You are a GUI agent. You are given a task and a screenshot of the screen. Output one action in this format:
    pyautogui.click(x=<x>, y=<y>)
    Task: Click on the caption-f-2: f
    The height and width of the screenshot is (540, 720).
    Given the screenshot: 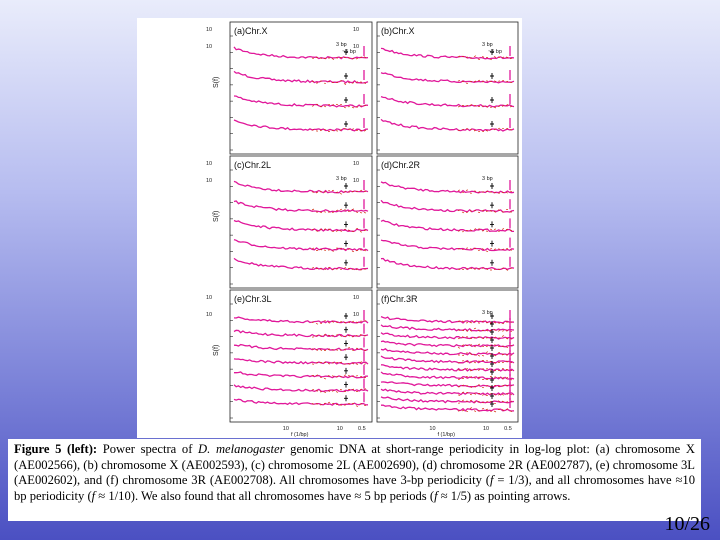 What is the action you would take?
    pyautogui.click(x=93, y=496)
    